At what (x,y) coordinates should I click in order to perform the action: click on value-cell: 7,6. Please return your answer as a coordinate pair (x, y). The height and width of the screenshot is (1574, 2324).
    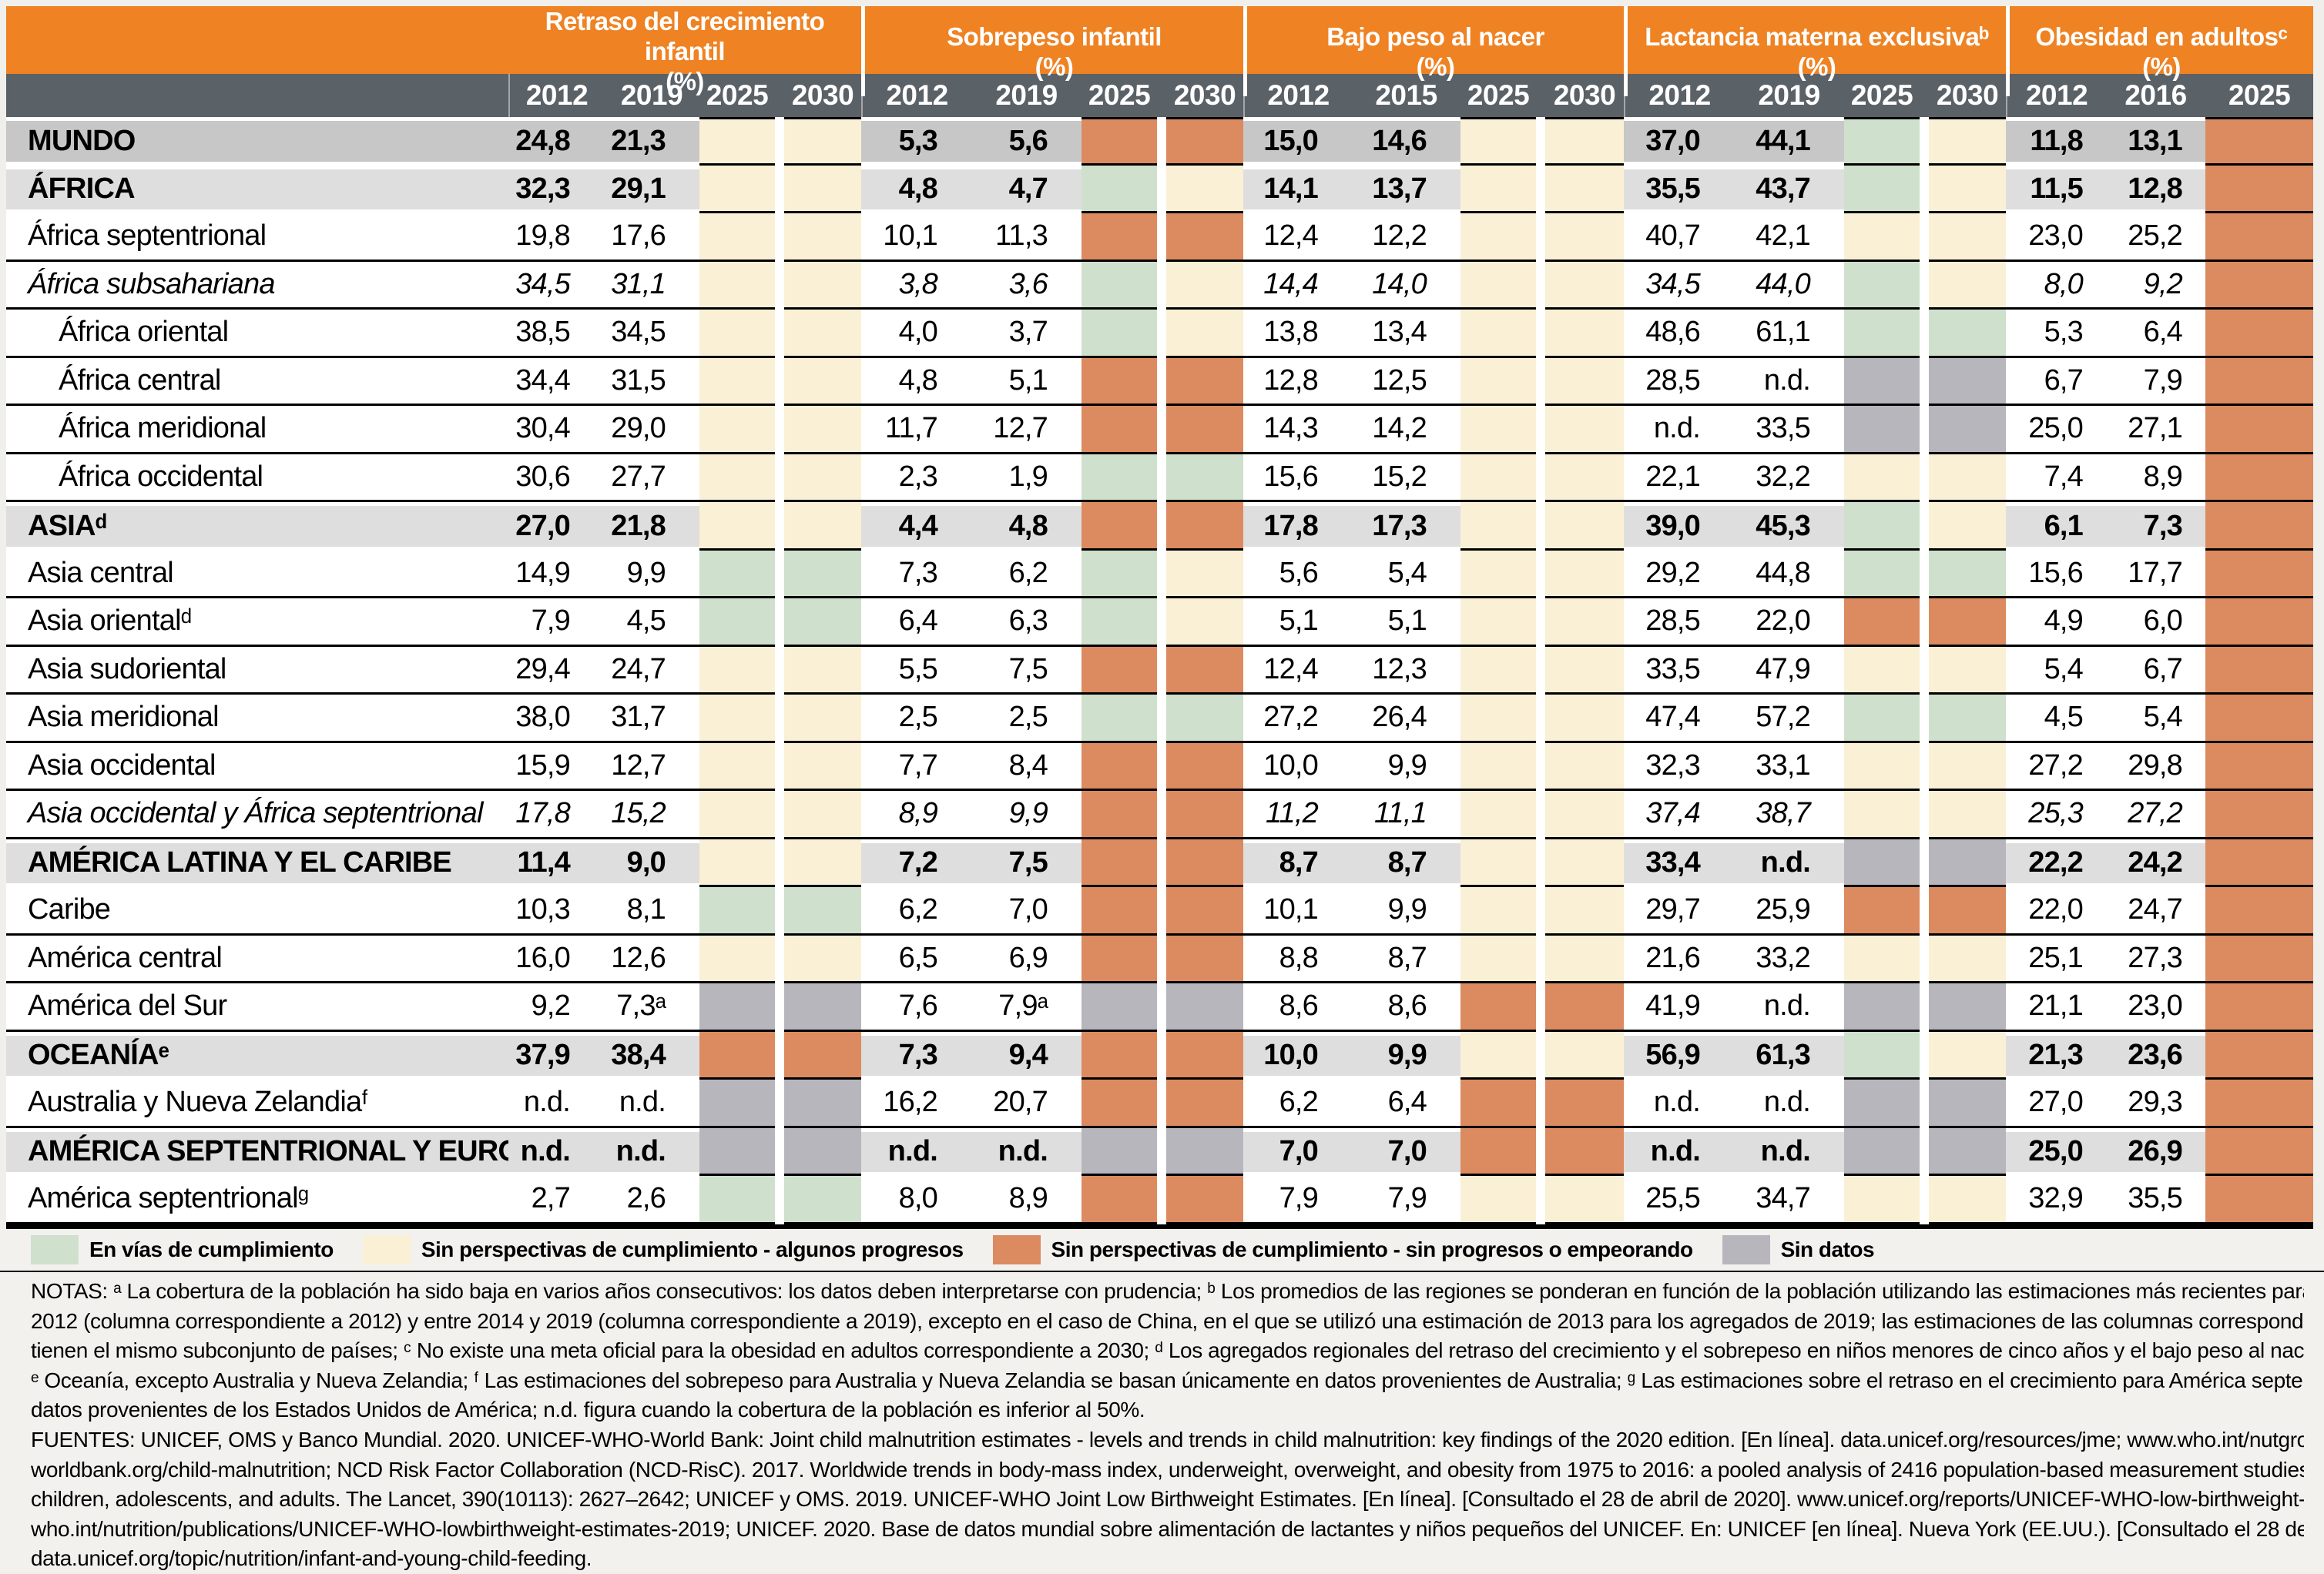
    Looking at the image, I should click on (916, 1007).